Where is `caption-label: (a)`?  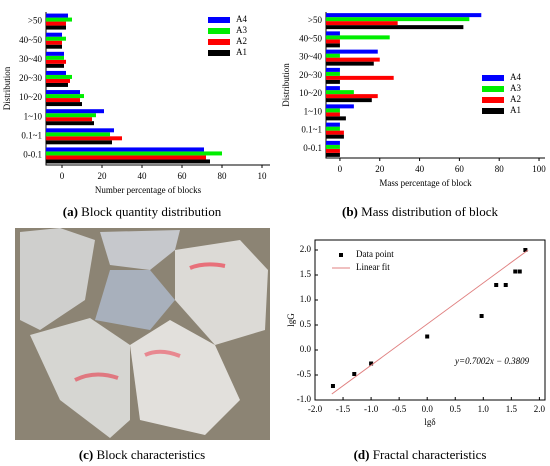
caption-label: (a) is located at coordinates (70, 211).